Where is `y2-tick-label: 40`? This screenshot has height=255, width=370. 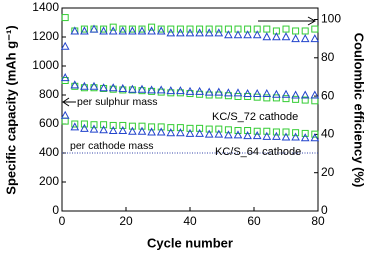
y2-tick-label: 40 is located at coordinates (328, 134).